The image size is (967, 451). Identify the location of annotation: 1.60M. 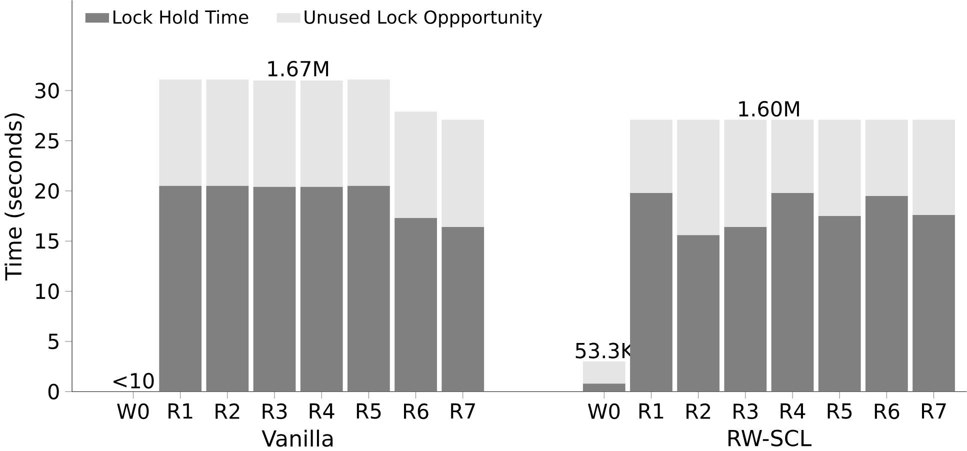
(769, 108).